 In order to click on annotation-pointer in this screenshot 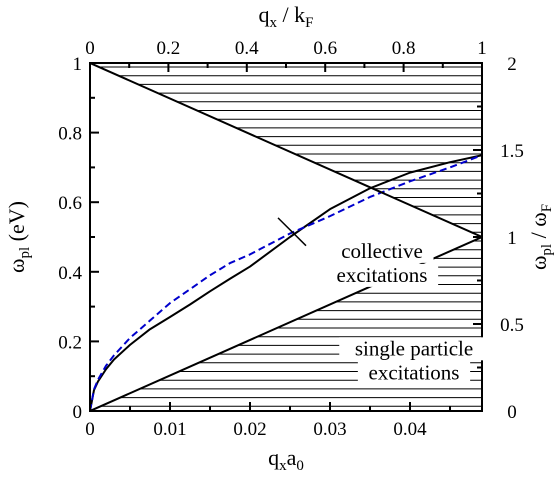, I will do `click(292, 232)`.